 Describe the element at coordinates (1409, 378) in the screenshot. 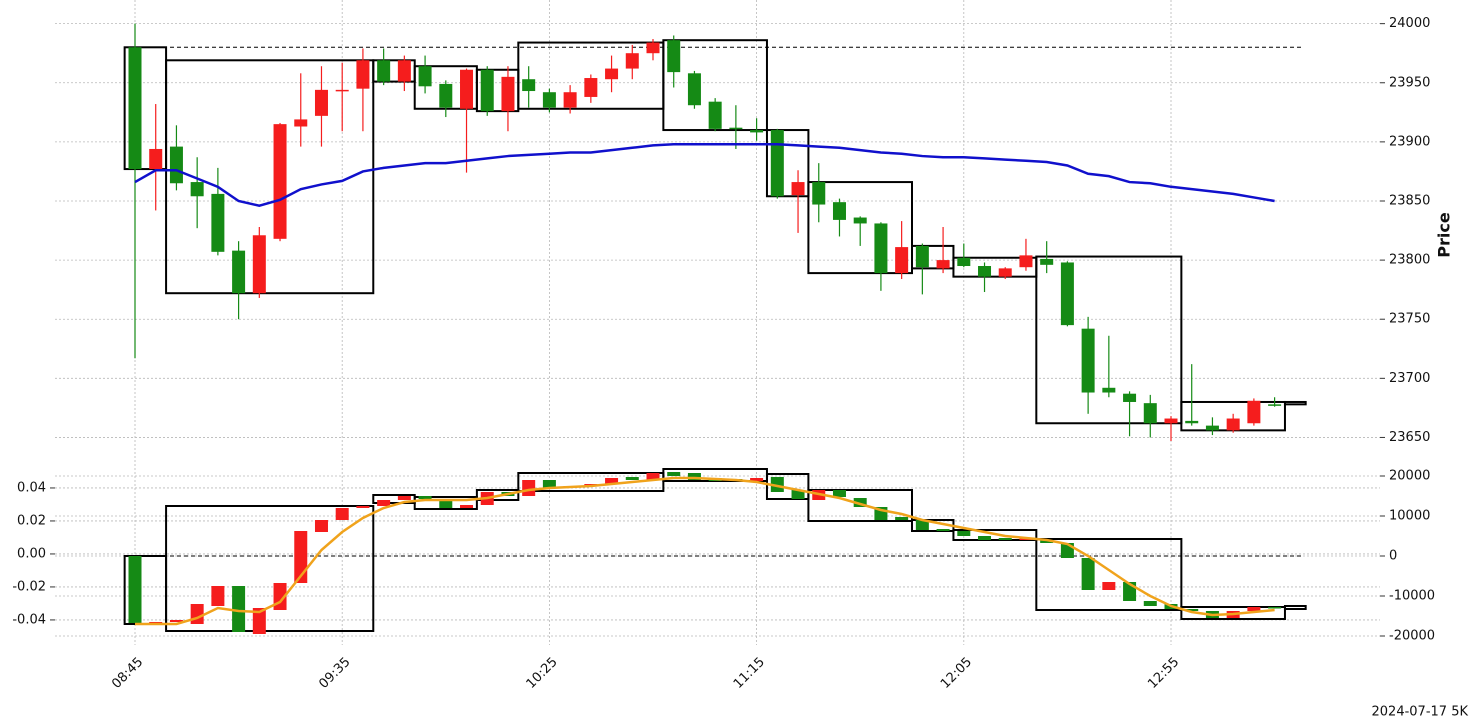

I see `y-tick-label: 23700` at that location.